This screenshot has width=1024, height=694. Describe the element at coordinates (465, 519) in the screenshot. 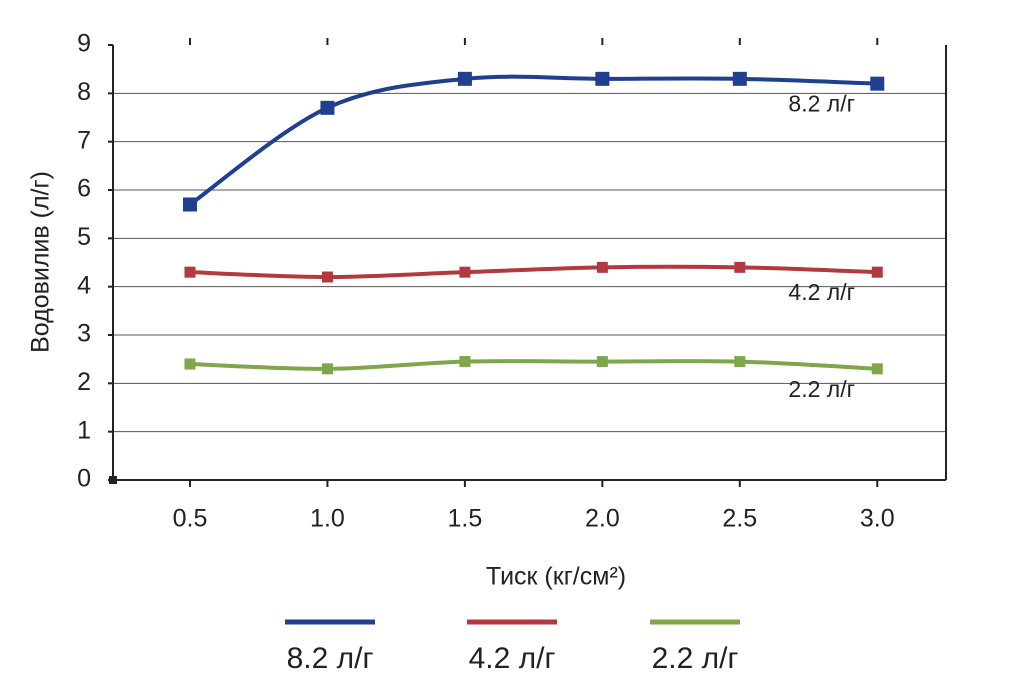

I see `x-tick-label: 1.5` at that location.